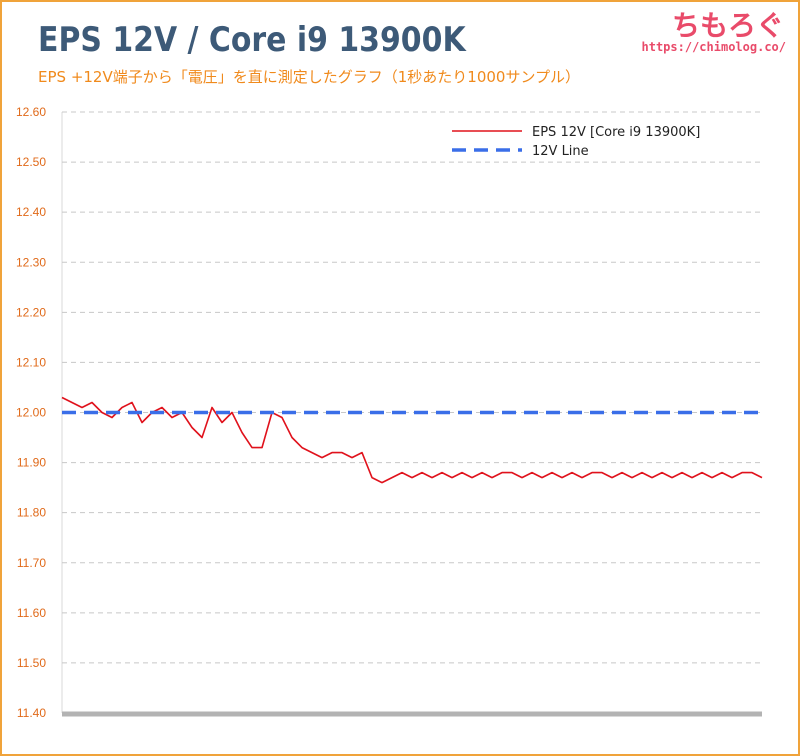 This screenshot has height=756, width=800. What do you see at coordinates (31, 212) in the screenshot?
I see `y-tick-label: 12.40` at bounding box center [31, 212].